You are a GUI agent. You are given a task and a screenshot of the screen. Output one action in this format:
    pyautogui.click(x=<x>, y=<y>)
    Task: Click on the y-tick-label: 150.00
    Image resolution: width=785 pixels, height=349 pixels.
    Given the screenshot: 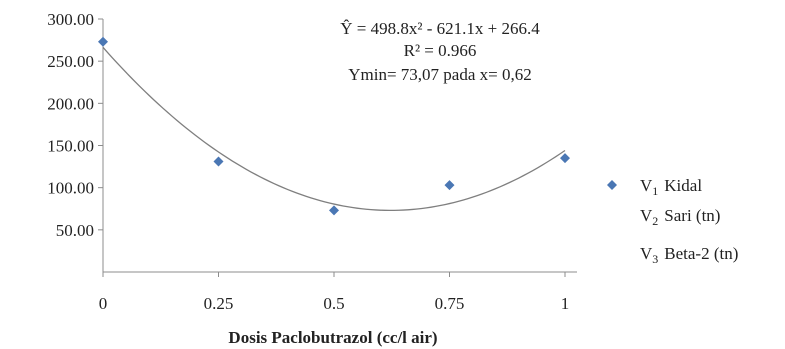 What is the action you would take?
    pyautogui.click(x=70, y=146)
    